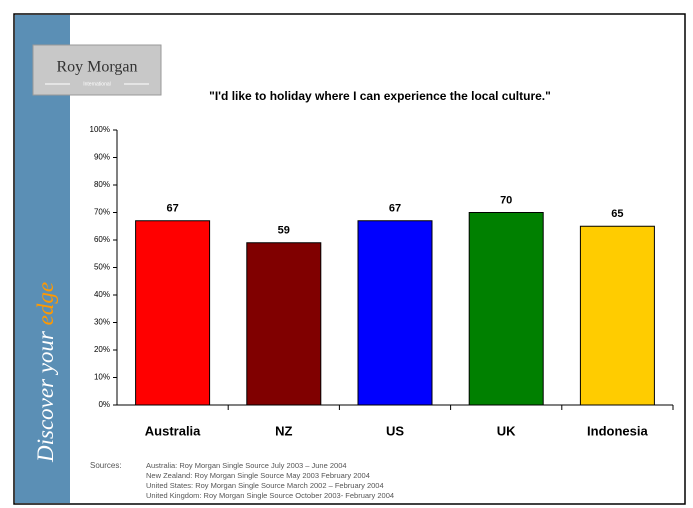  I want to click on logo-box, so click(97, 70).